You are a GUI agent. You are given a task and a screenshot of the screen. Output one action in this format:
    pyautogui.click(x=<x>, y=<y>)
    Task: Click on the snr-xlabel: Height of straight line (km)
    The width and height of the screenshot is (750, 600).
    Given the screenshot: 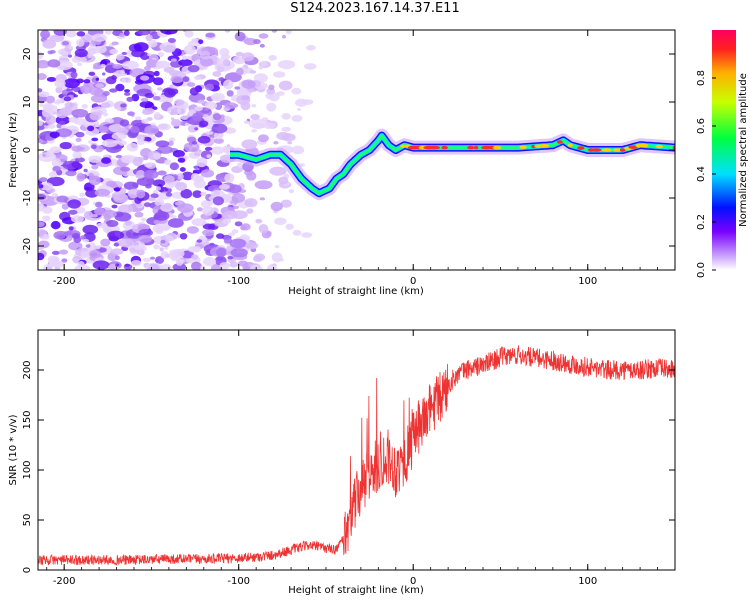 What is the action you would take?
    pyautogui.click(x=356, y=590)
    